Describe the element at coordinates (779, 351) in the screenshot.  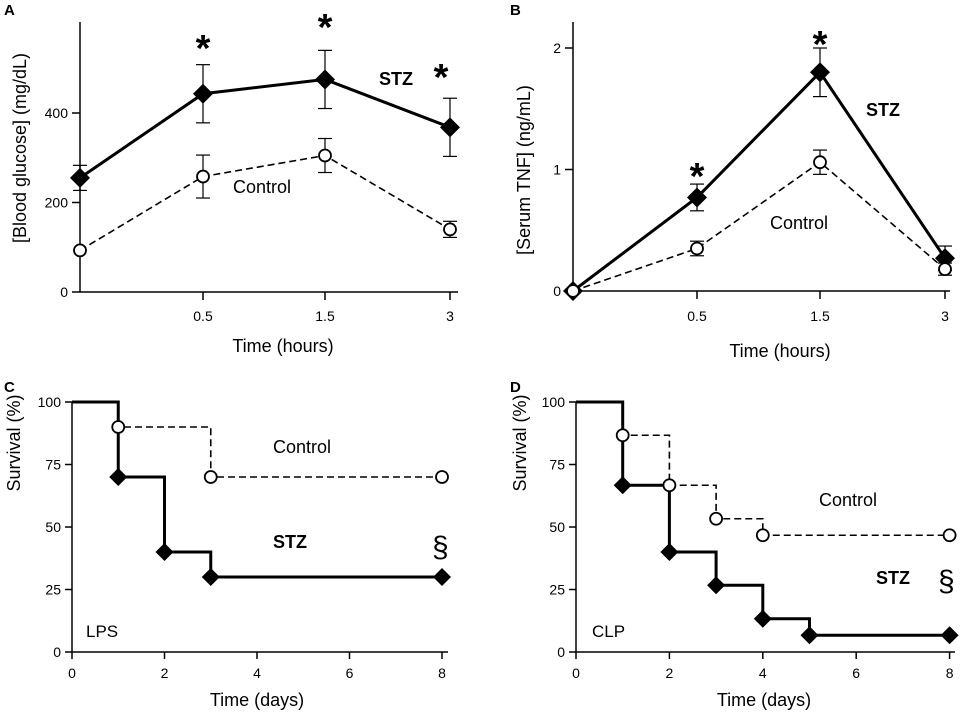
I see `panel-b-xlabel: Time (hours)` at that location.